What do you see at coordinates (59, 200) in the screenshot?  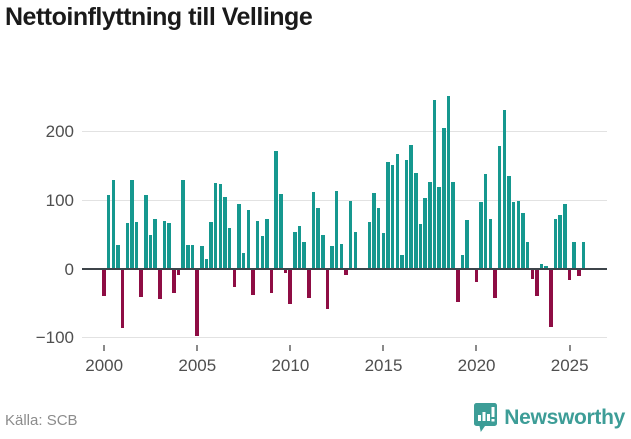 I see `y-axis-tick-label: 100` at bounding box center [59, 200].